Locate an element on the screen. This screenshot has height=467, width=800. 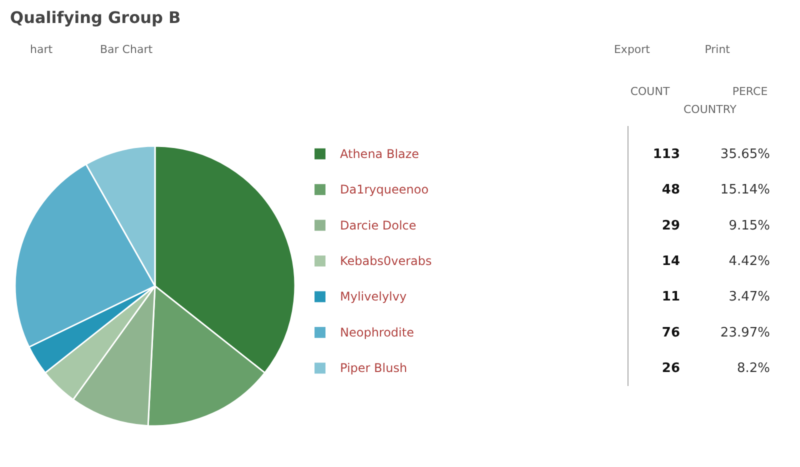
chart-title: Qualifying Group B is located at coordinates (95, 17).